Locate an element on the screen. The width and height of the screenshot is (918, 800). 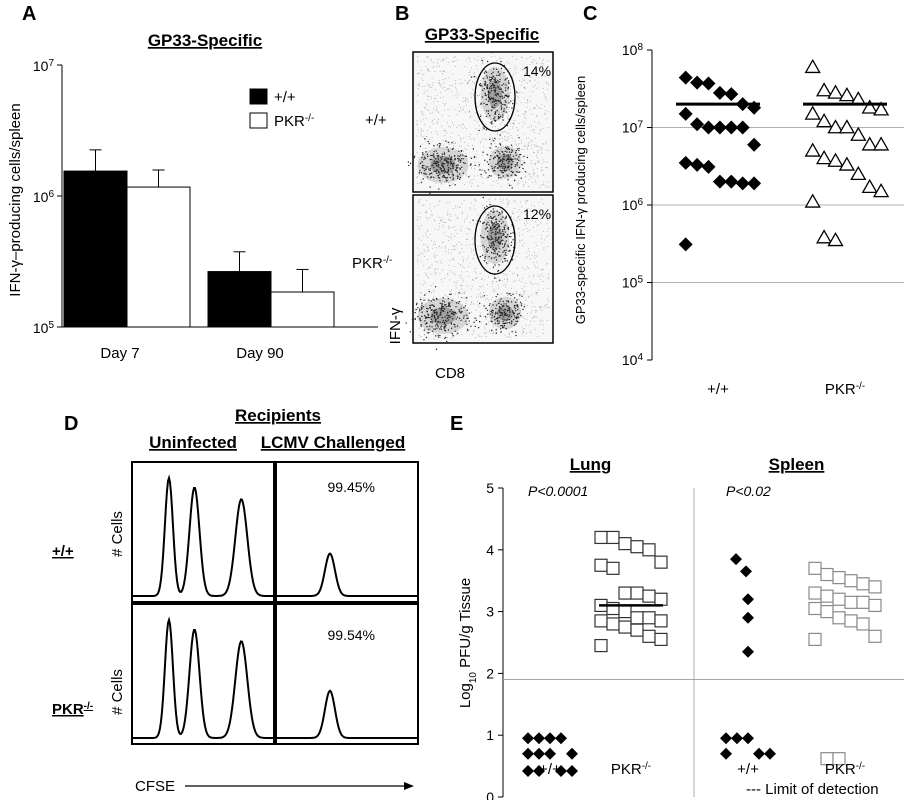
panel-a-xlabel-0: Day 7 is located at coordinates (119, 353).